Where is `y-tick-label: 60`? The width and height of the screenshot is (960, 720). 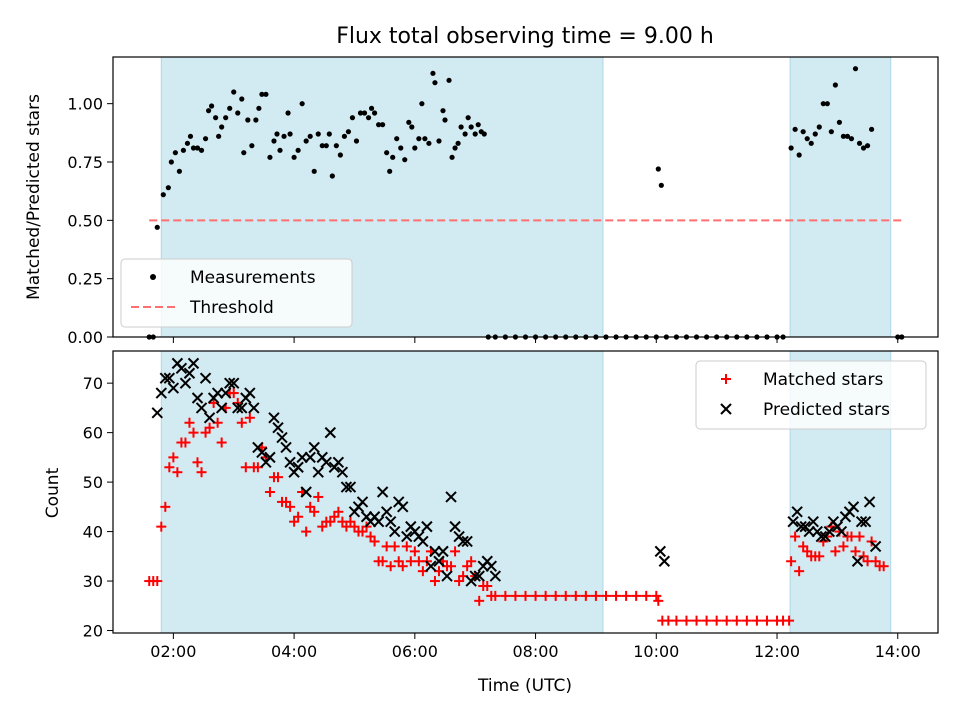
y-tick-label: 60 is located at coordinates (93, 433).